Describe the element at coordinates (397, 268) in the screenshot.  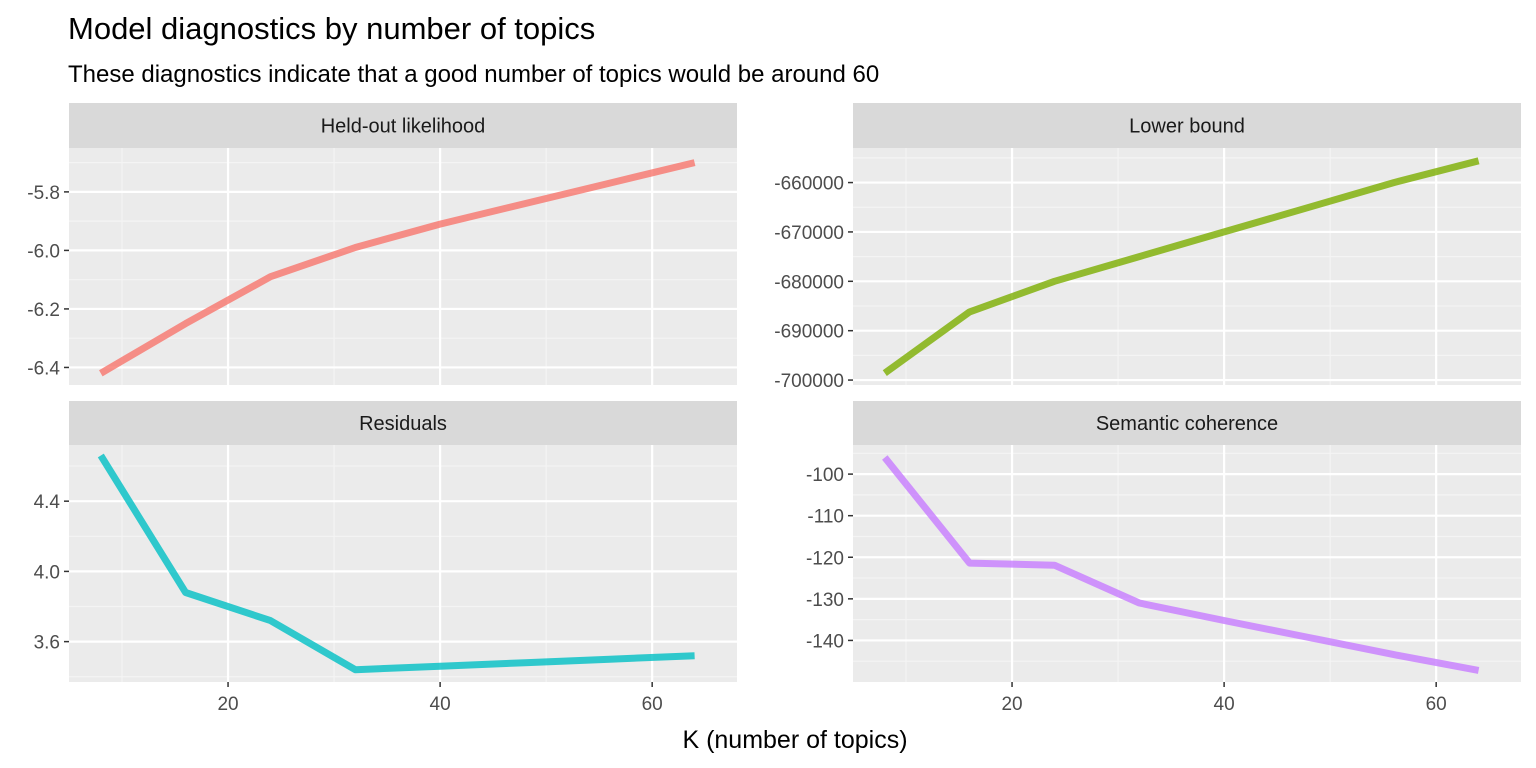
I see `series-line-held-out-likelihood` at that location.